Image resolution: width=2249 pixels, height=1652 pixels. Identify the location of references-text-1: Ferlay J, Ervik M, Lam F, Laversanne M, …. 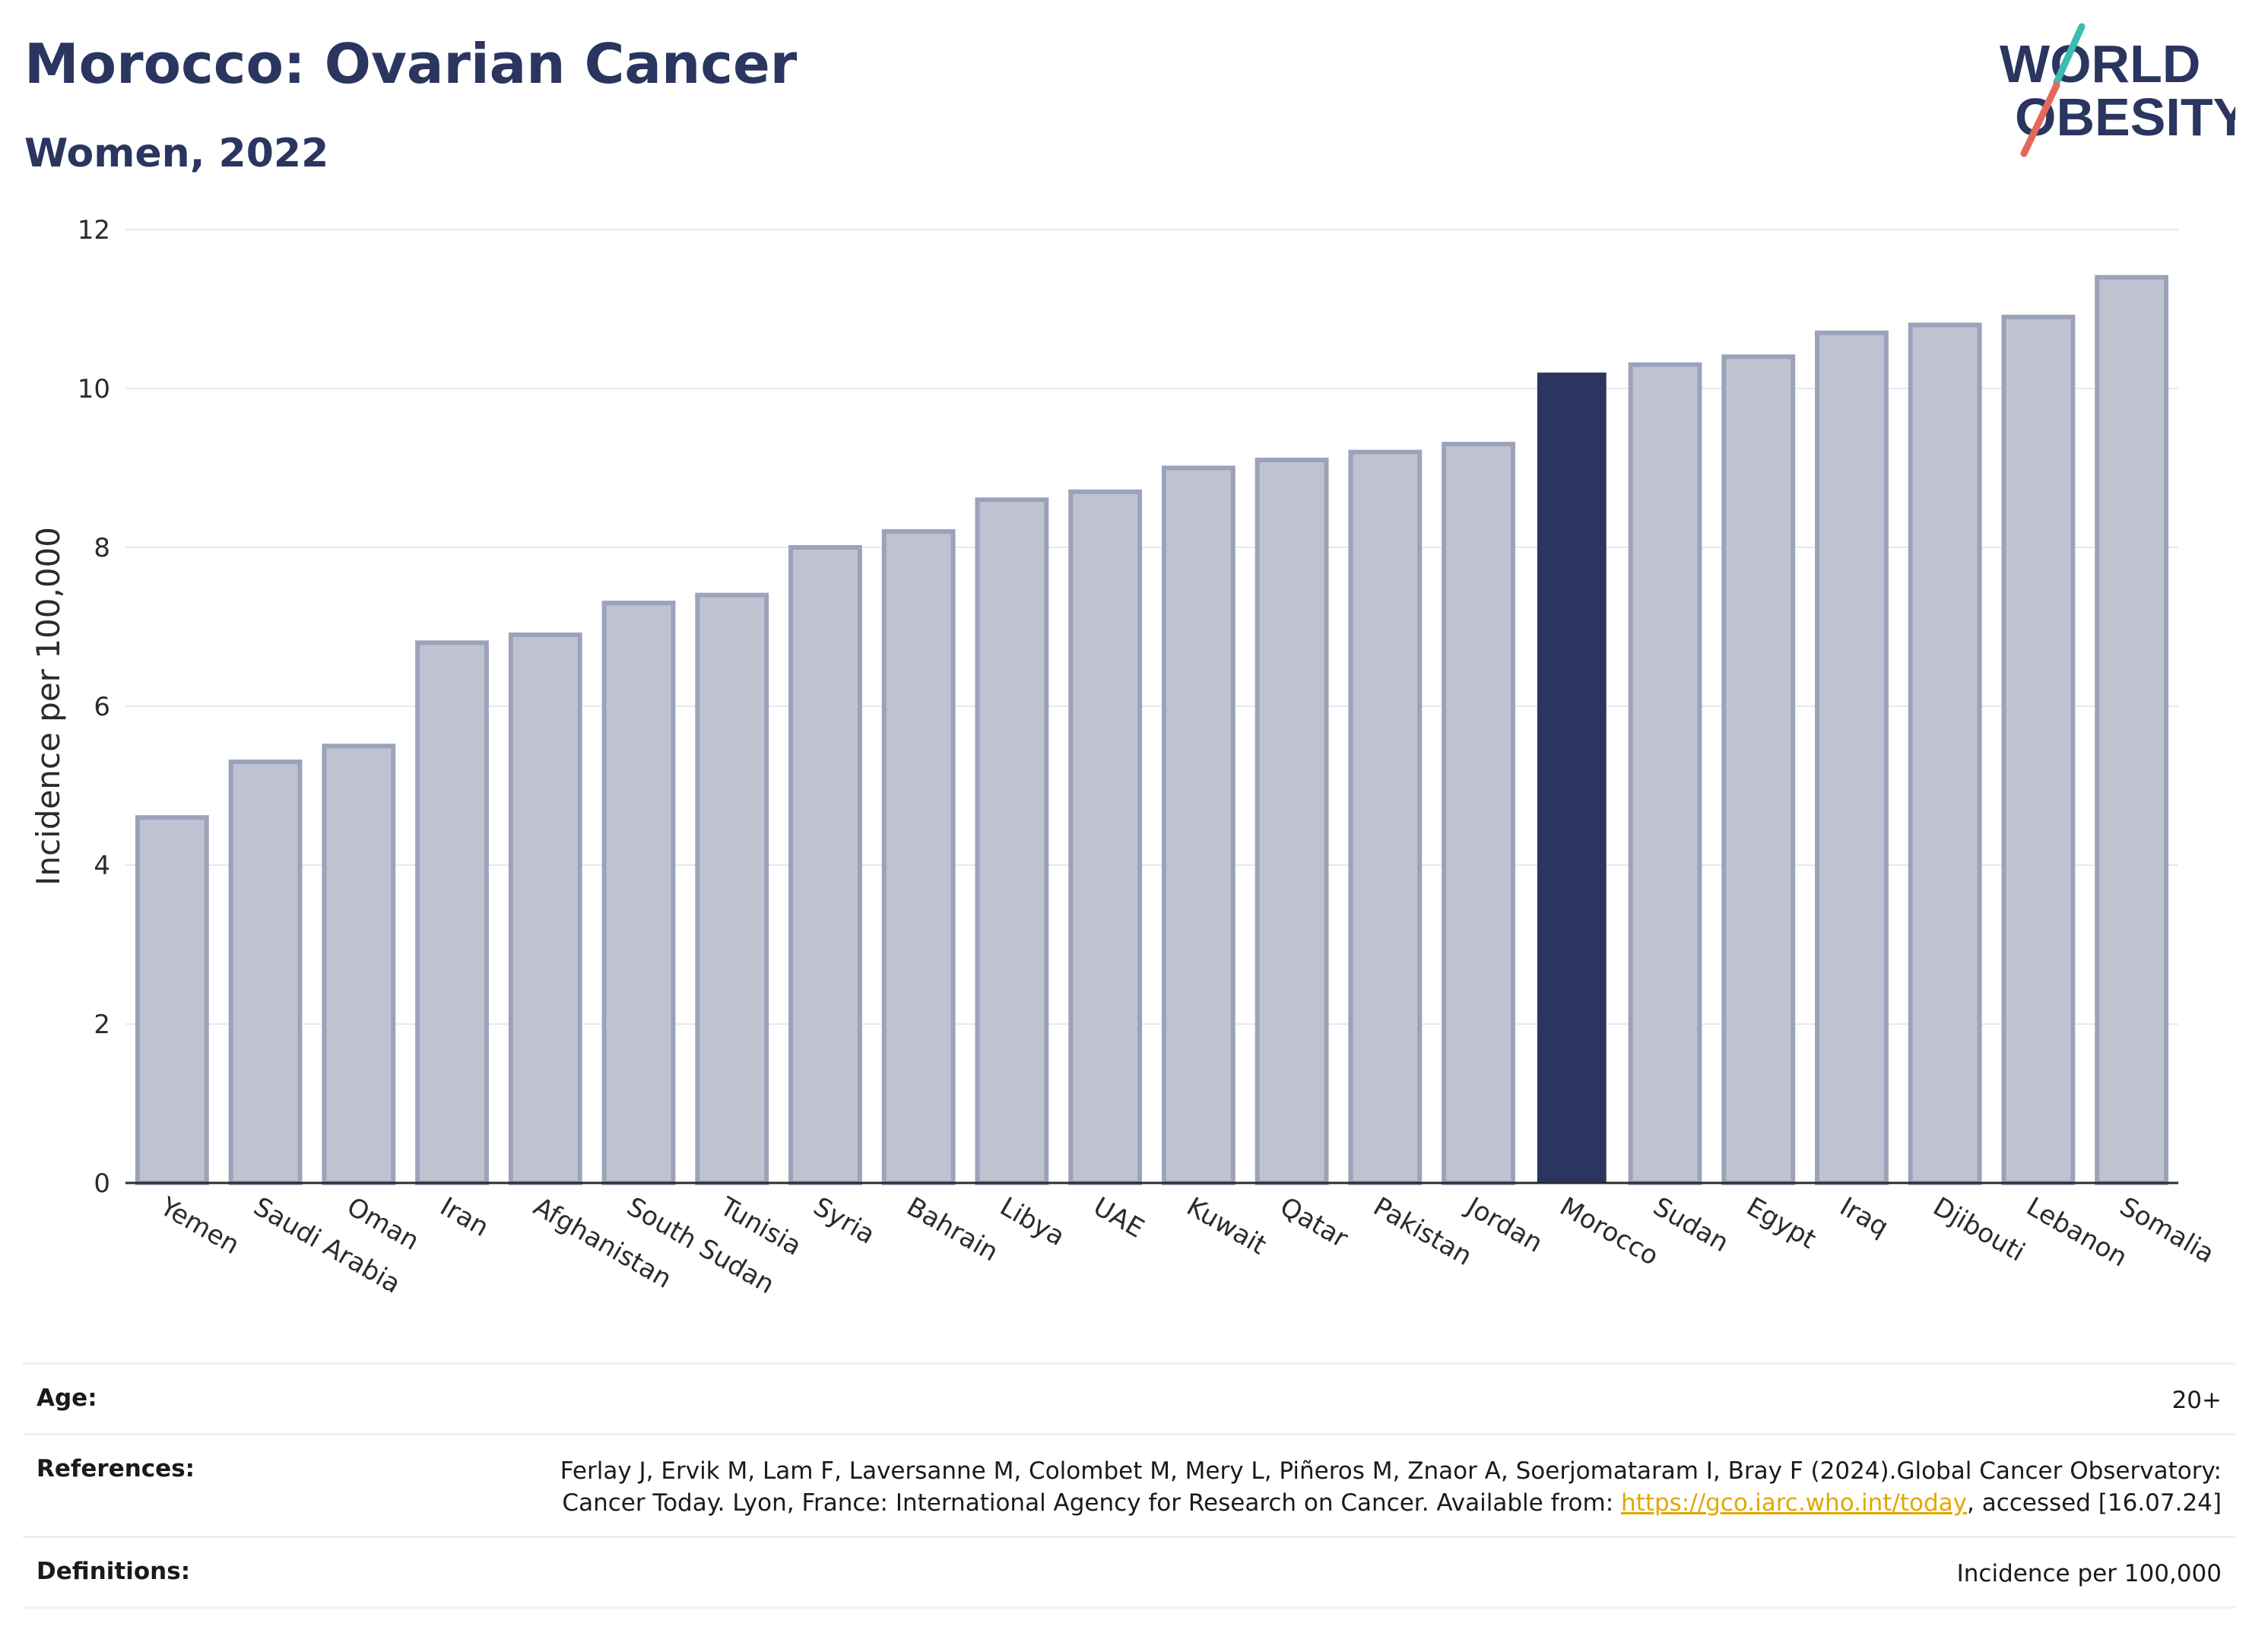
(1391, 1487).